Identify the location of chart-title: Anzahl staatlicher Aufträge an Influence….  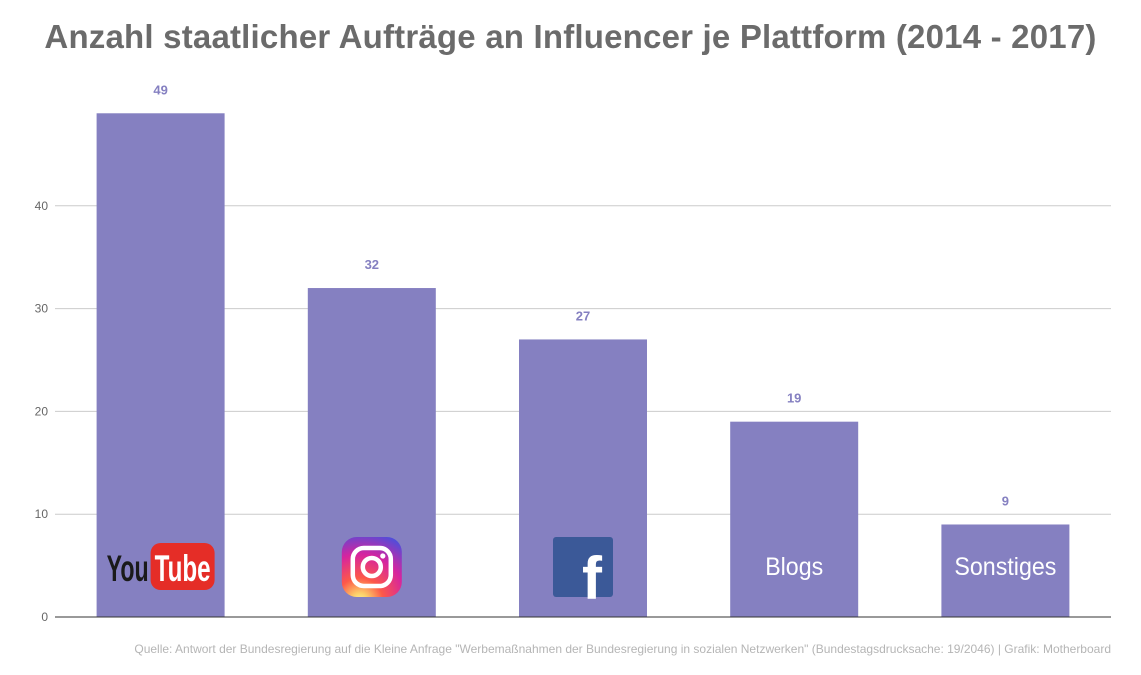
(570, 36).